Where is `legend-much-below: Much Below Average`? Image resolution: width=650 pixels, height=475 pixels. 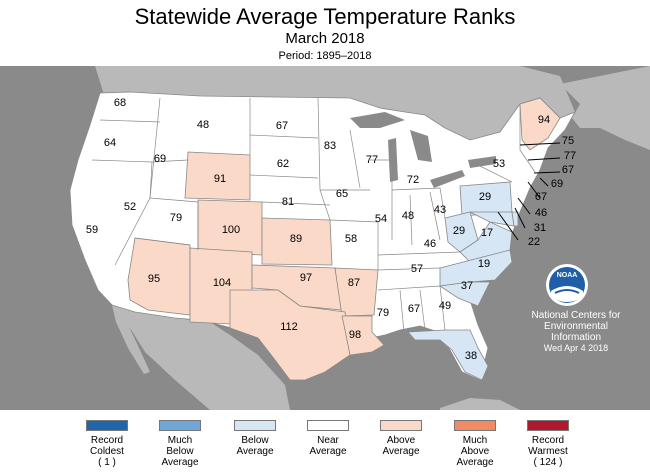 legend-much-below: Much Below Average is located at coordinates (180, 444).